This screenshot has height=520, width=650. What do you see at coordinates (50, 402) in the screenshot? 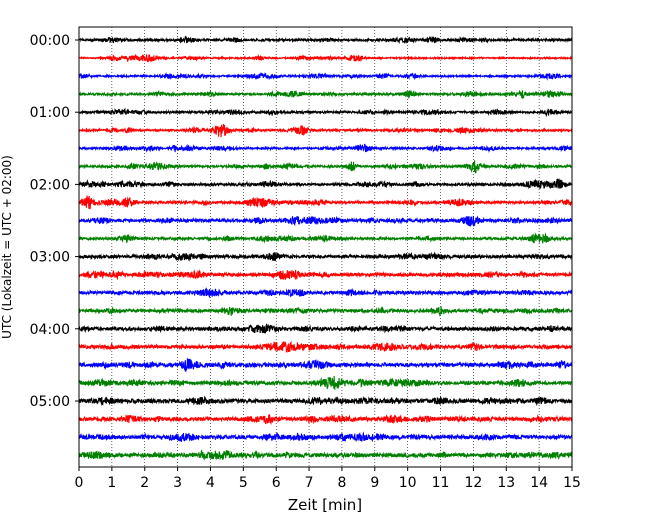
I see `y-tick-label: 05:00` at bounding box center [50, 402].